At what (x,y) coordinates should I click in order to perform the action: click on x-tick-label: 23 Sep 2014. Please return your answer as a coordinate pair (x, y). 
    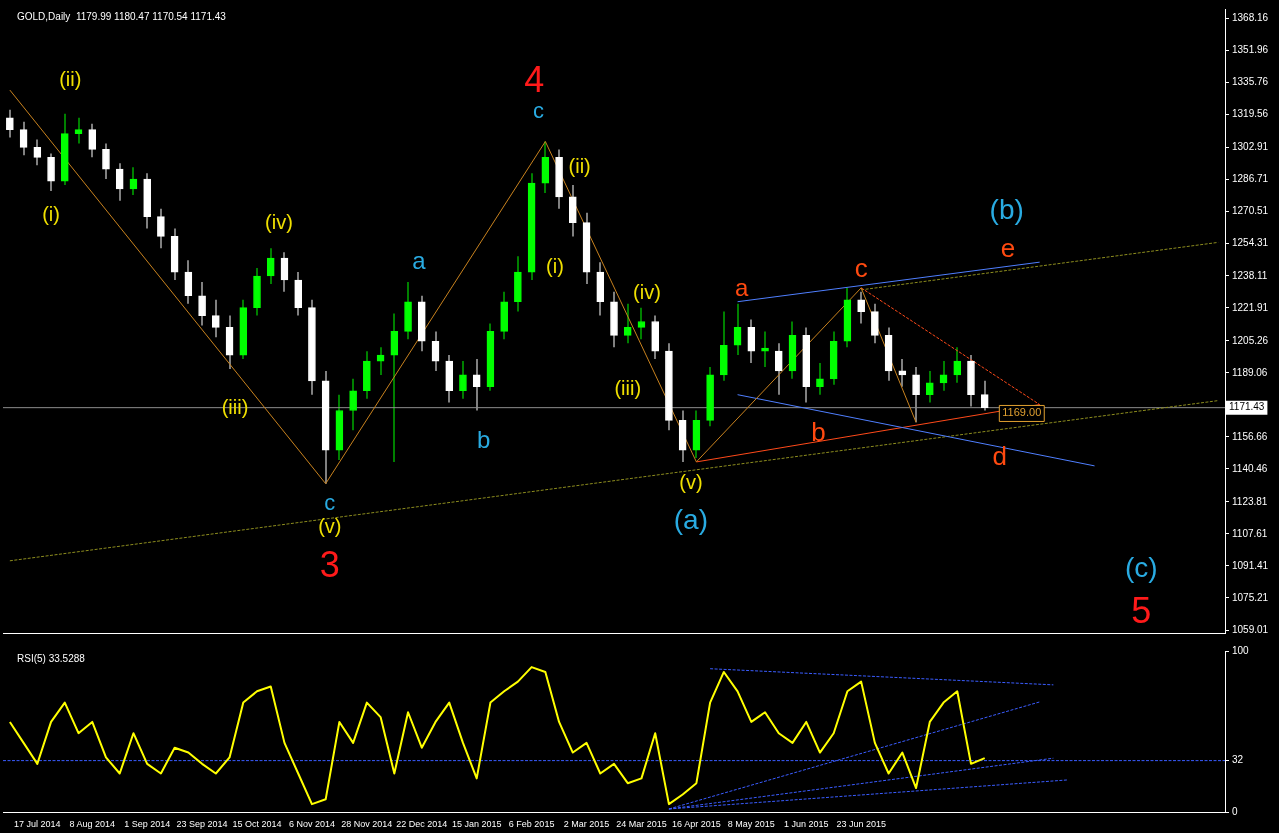
    Looking at the image, I should click on (202, 824).